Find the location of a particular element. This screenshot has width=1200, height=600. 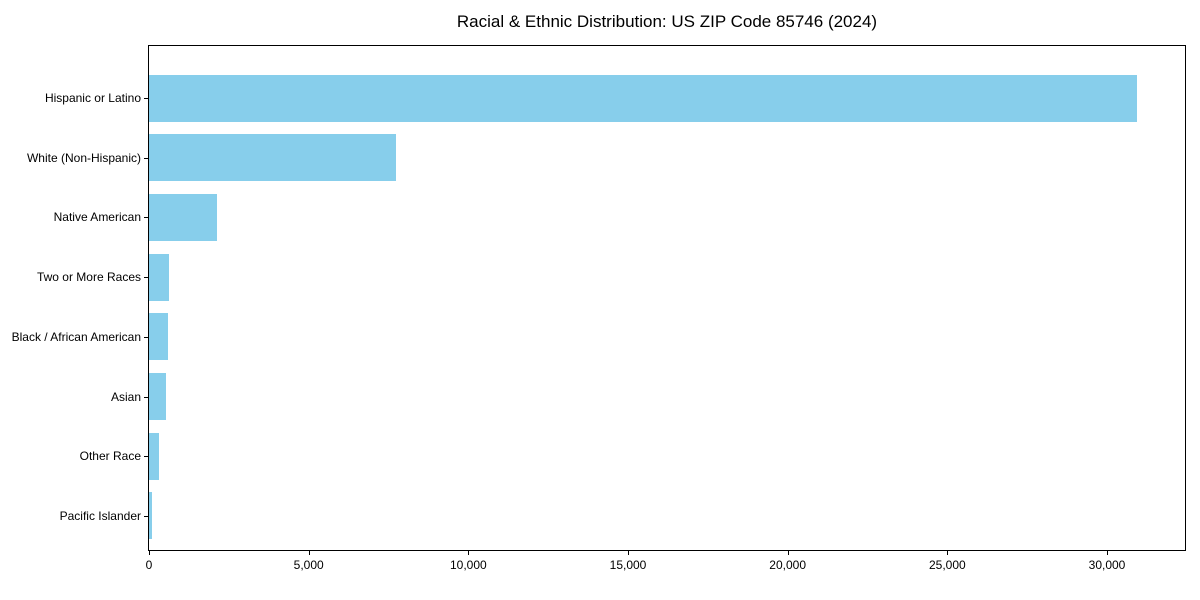

y-tick-label-other-race: Other Race is located at coordinates (110, 456).